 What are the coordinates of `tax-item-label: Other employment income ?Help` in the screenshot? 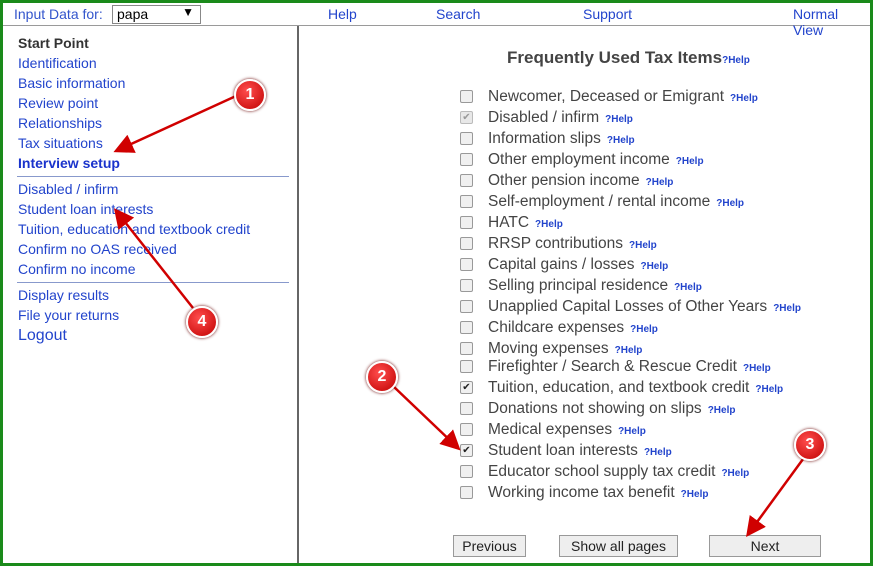 It's located at (596, 160).